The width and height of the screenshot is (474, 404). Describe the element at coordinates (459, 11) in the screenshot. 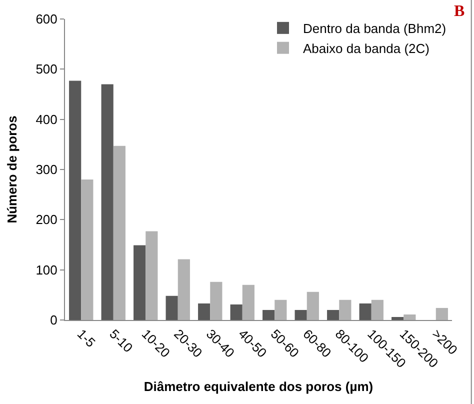

I see `text: B` at that location.